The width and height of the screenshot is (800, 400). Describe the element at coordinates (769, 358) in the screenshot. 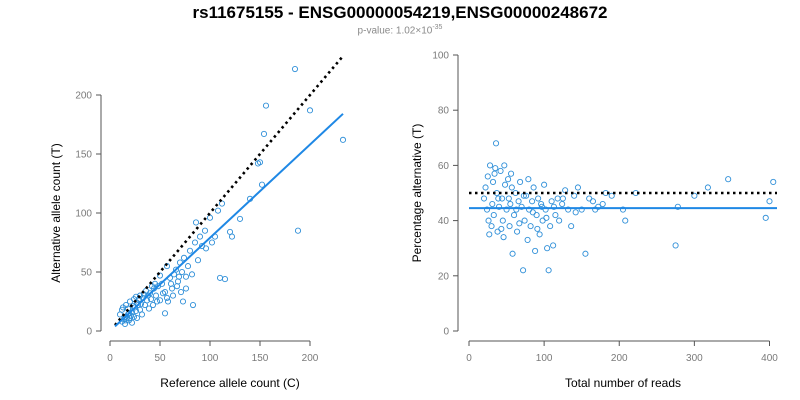

I see `x-tick-label: 400` at that location.